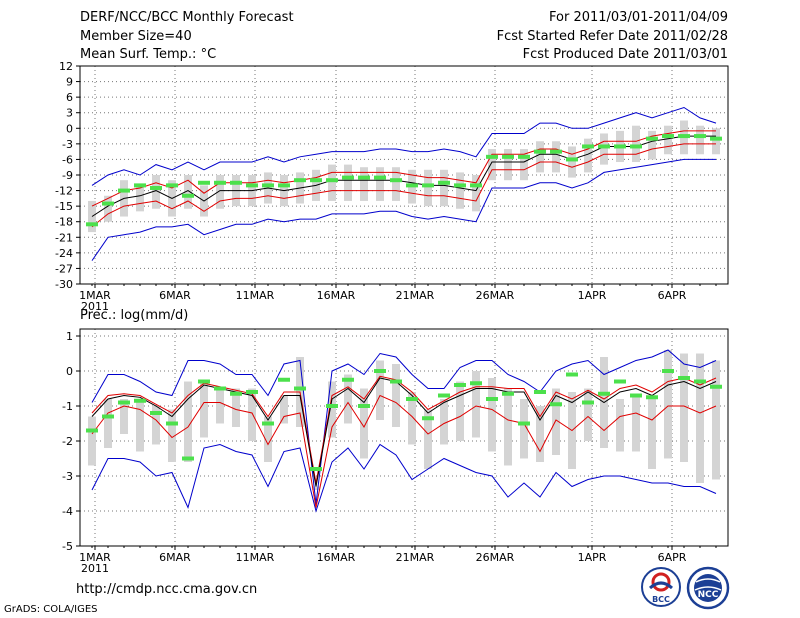 Image resolution: width=800 pixels, height=618 pixels. I want to click on y-tick-label: 3, so click(69, 113).